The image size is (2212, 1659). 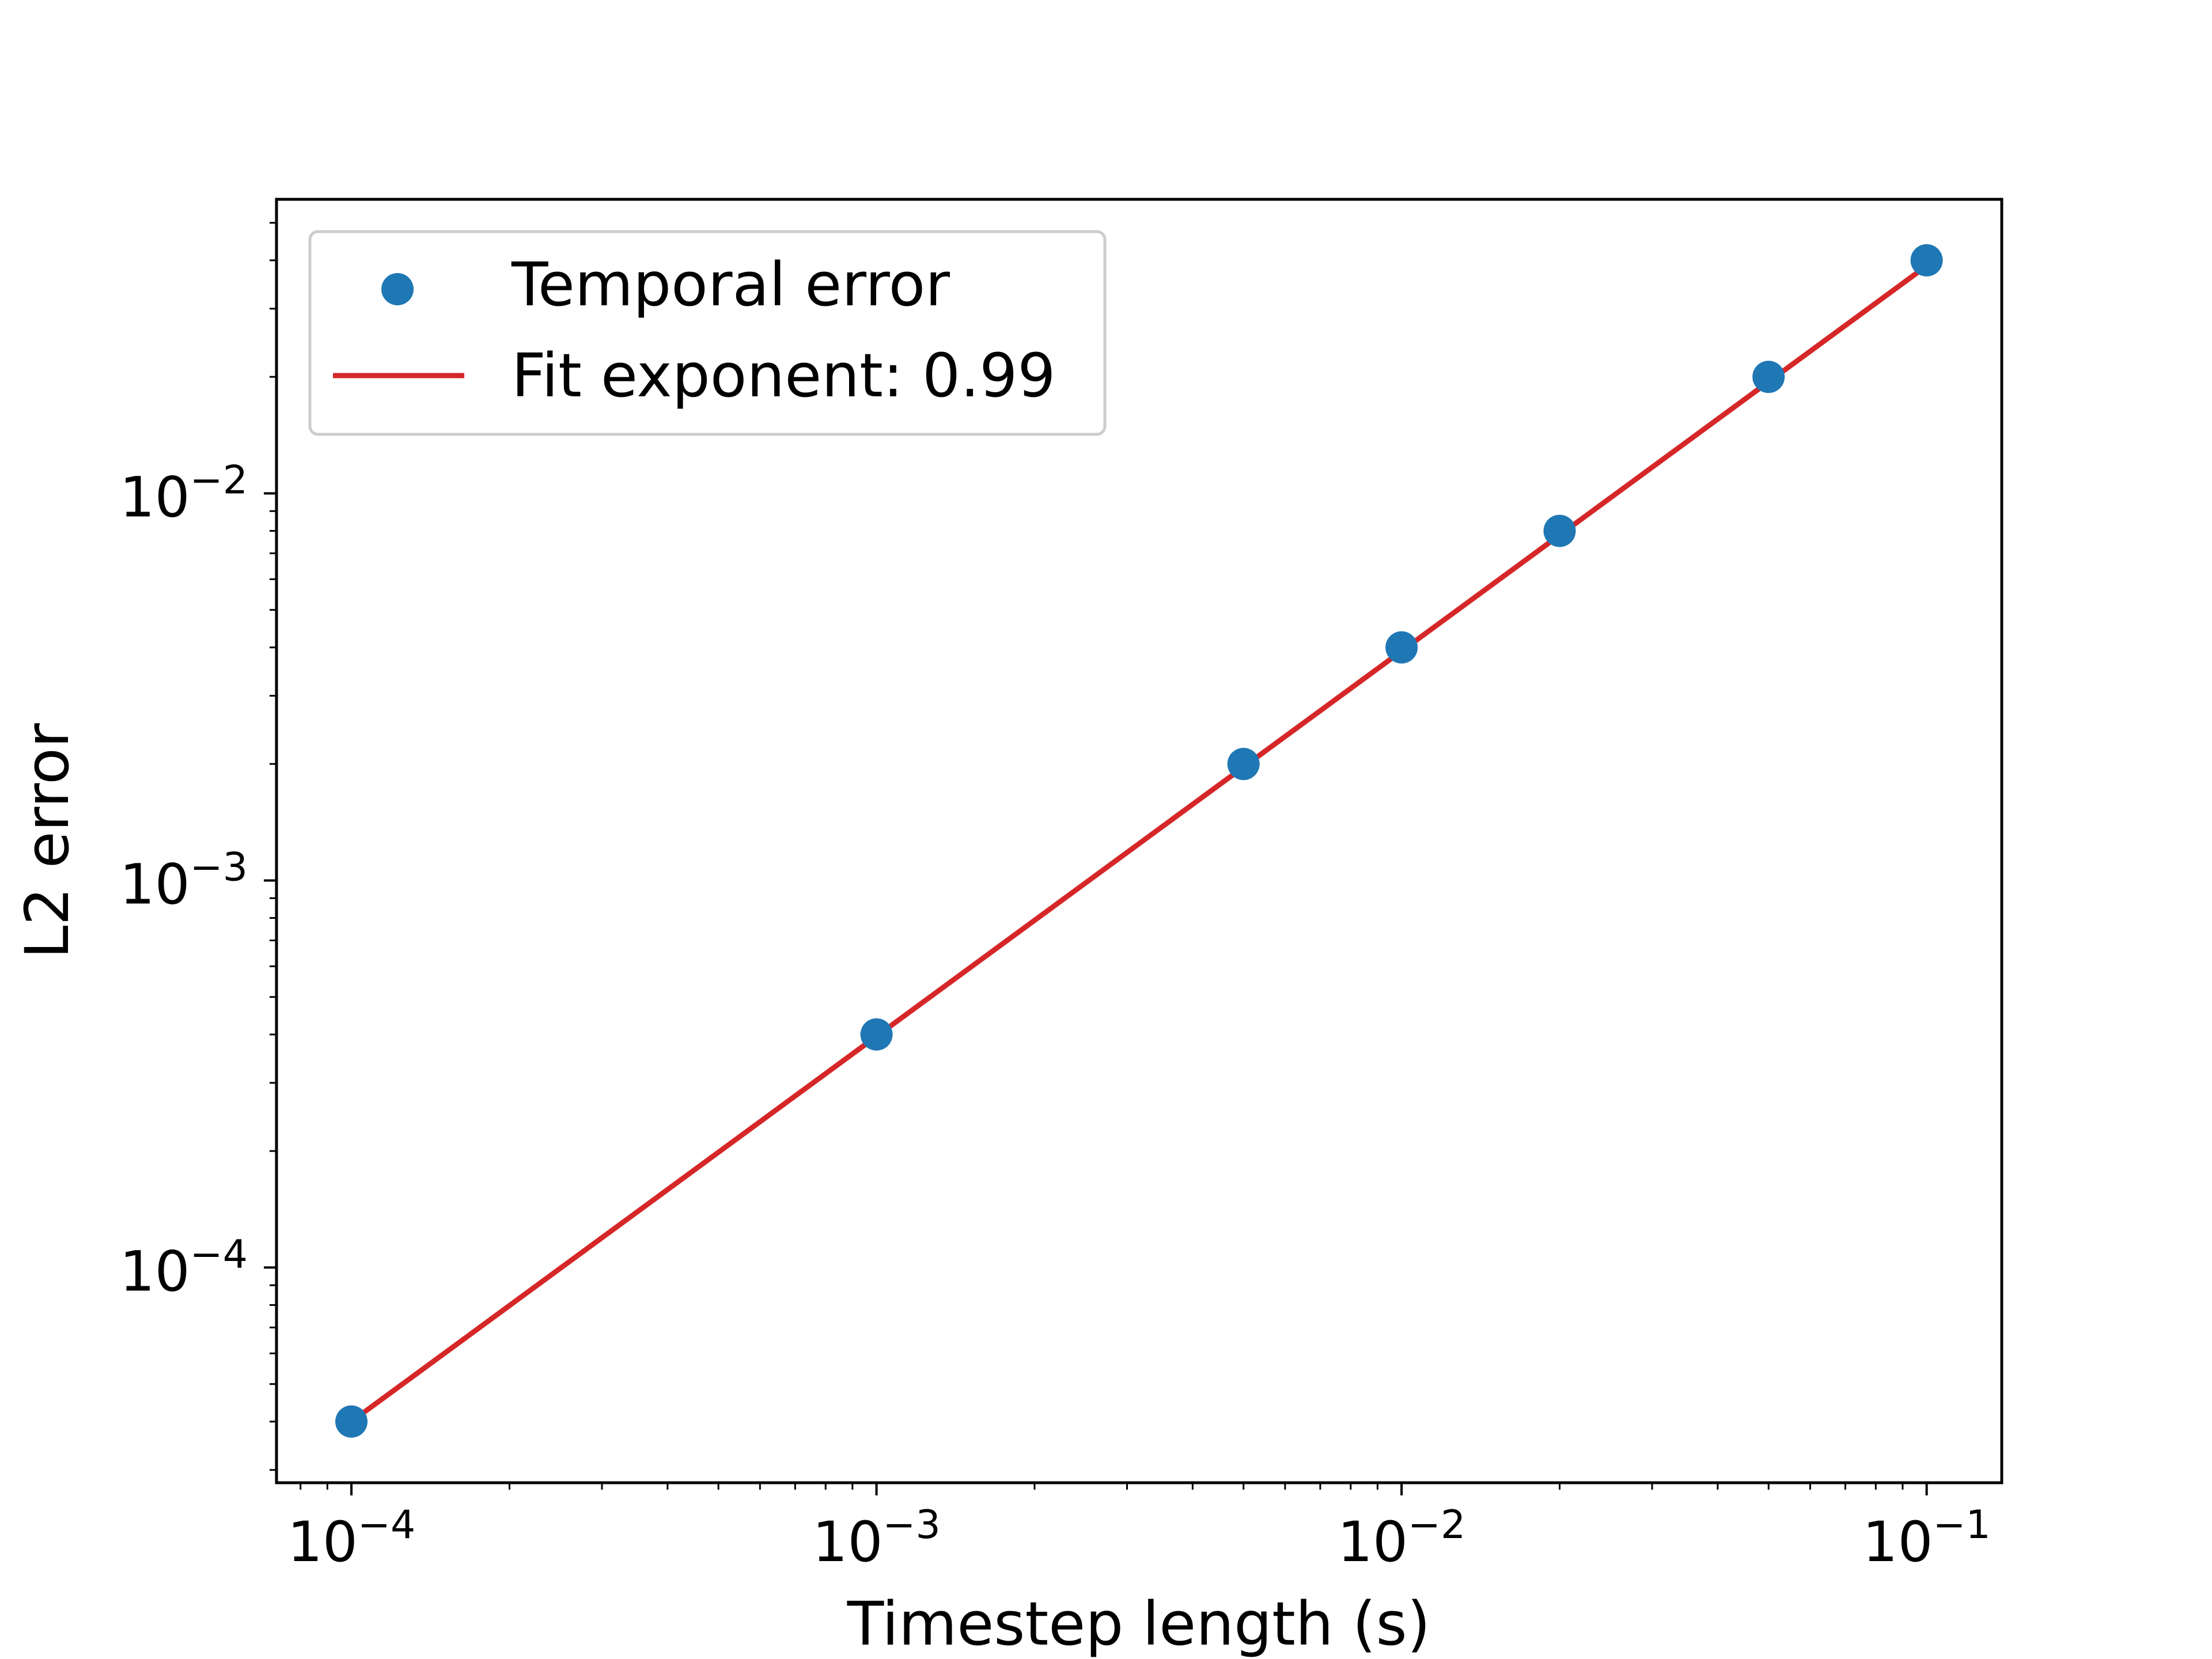 I want to click on x-tick-label: 10⁻³, so click(x=876, y=1538).